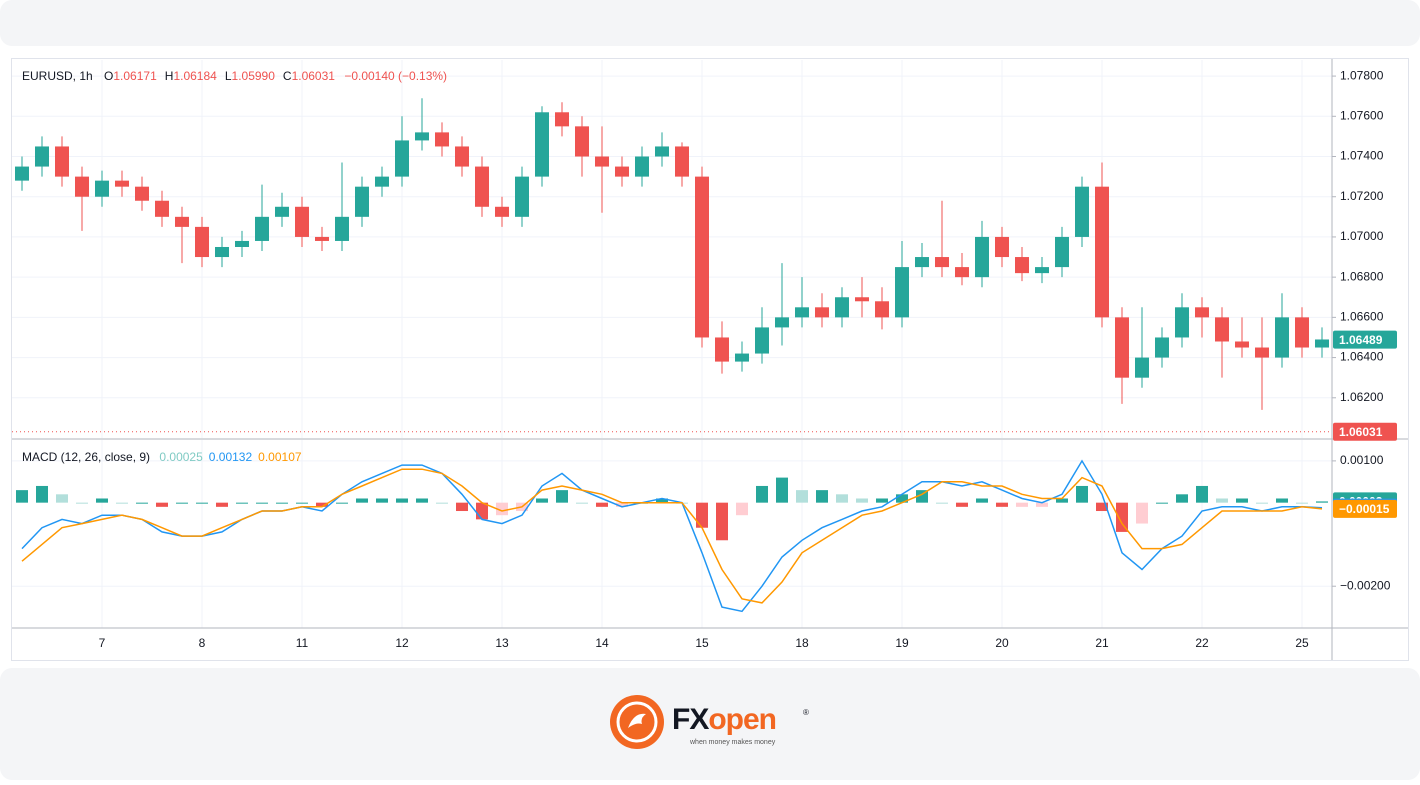 This screenshot has width=1420, height=785. What do you see at coordinates (1365, 585) in the screenshot?
I see `y-tick-label: −0.00200` at bounding box center [1365, 585].